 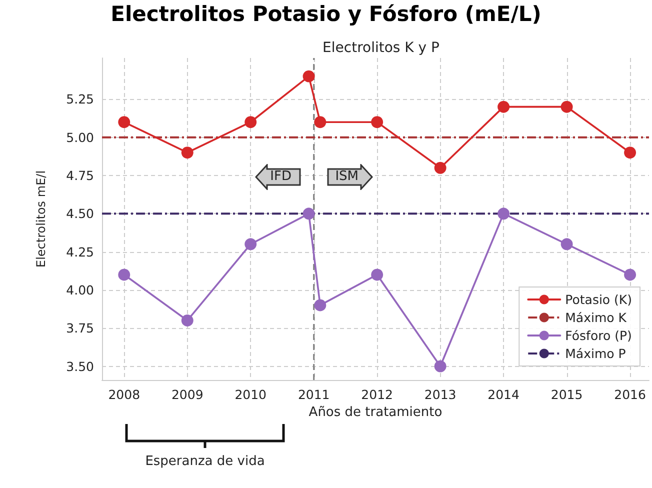 I want to click on y-tick-label: 3.50, so click(x=80, y=366).